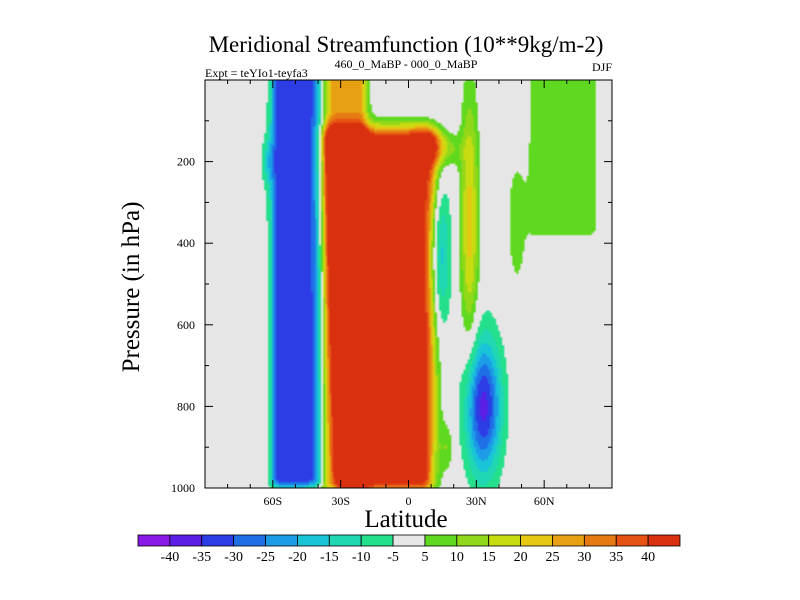 Image resolution: width=800 pixels, height=600 pixels. Describe the element at coordinates (256, 73) in the screenshot. I see `experiment-label: Expt = teYIo1-teyfa3` at that location.